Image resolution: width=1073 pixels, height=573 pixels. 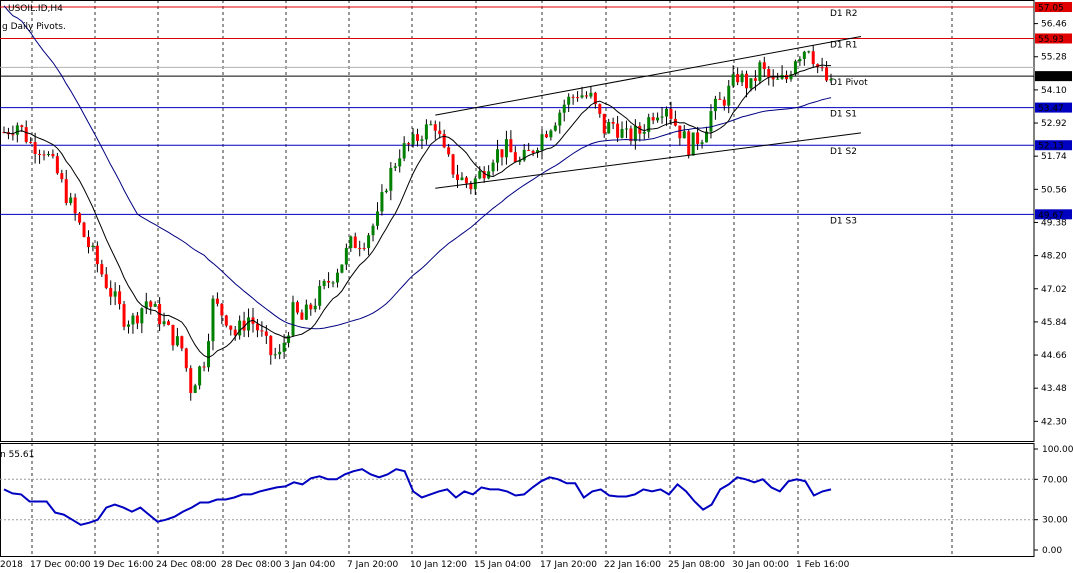 I want to click on rsi-label: n 55.61, so click(x=17, y=455).